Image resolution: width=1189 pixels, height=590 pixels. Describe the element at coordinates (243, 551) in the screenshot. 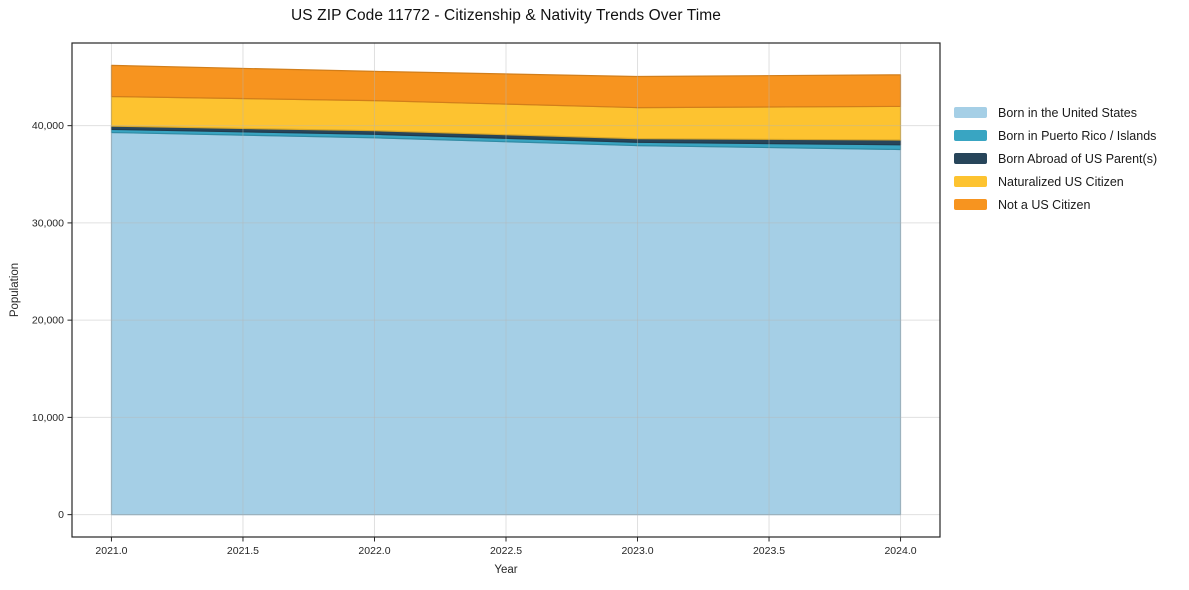

I see `x-tick-label: 2021.5` at that location.